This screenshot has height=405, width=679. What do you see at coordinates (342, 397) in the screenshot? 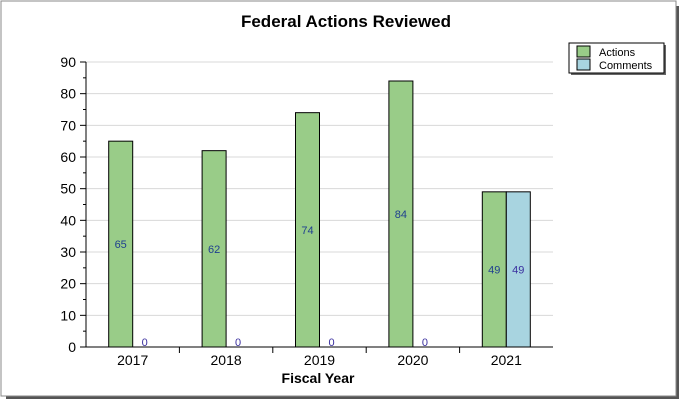
I see `frame-shadow-bottom` at bounding box center [342, 397].